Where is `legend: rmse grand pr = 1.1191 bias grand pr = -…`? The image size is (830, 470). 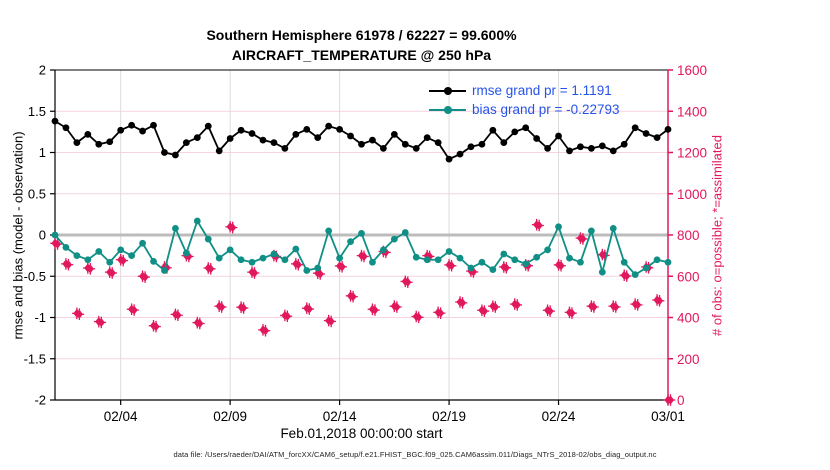 legend: rmse grand pr = 1.1191 bias grand pr = -… is located at coordinates (524, 100).